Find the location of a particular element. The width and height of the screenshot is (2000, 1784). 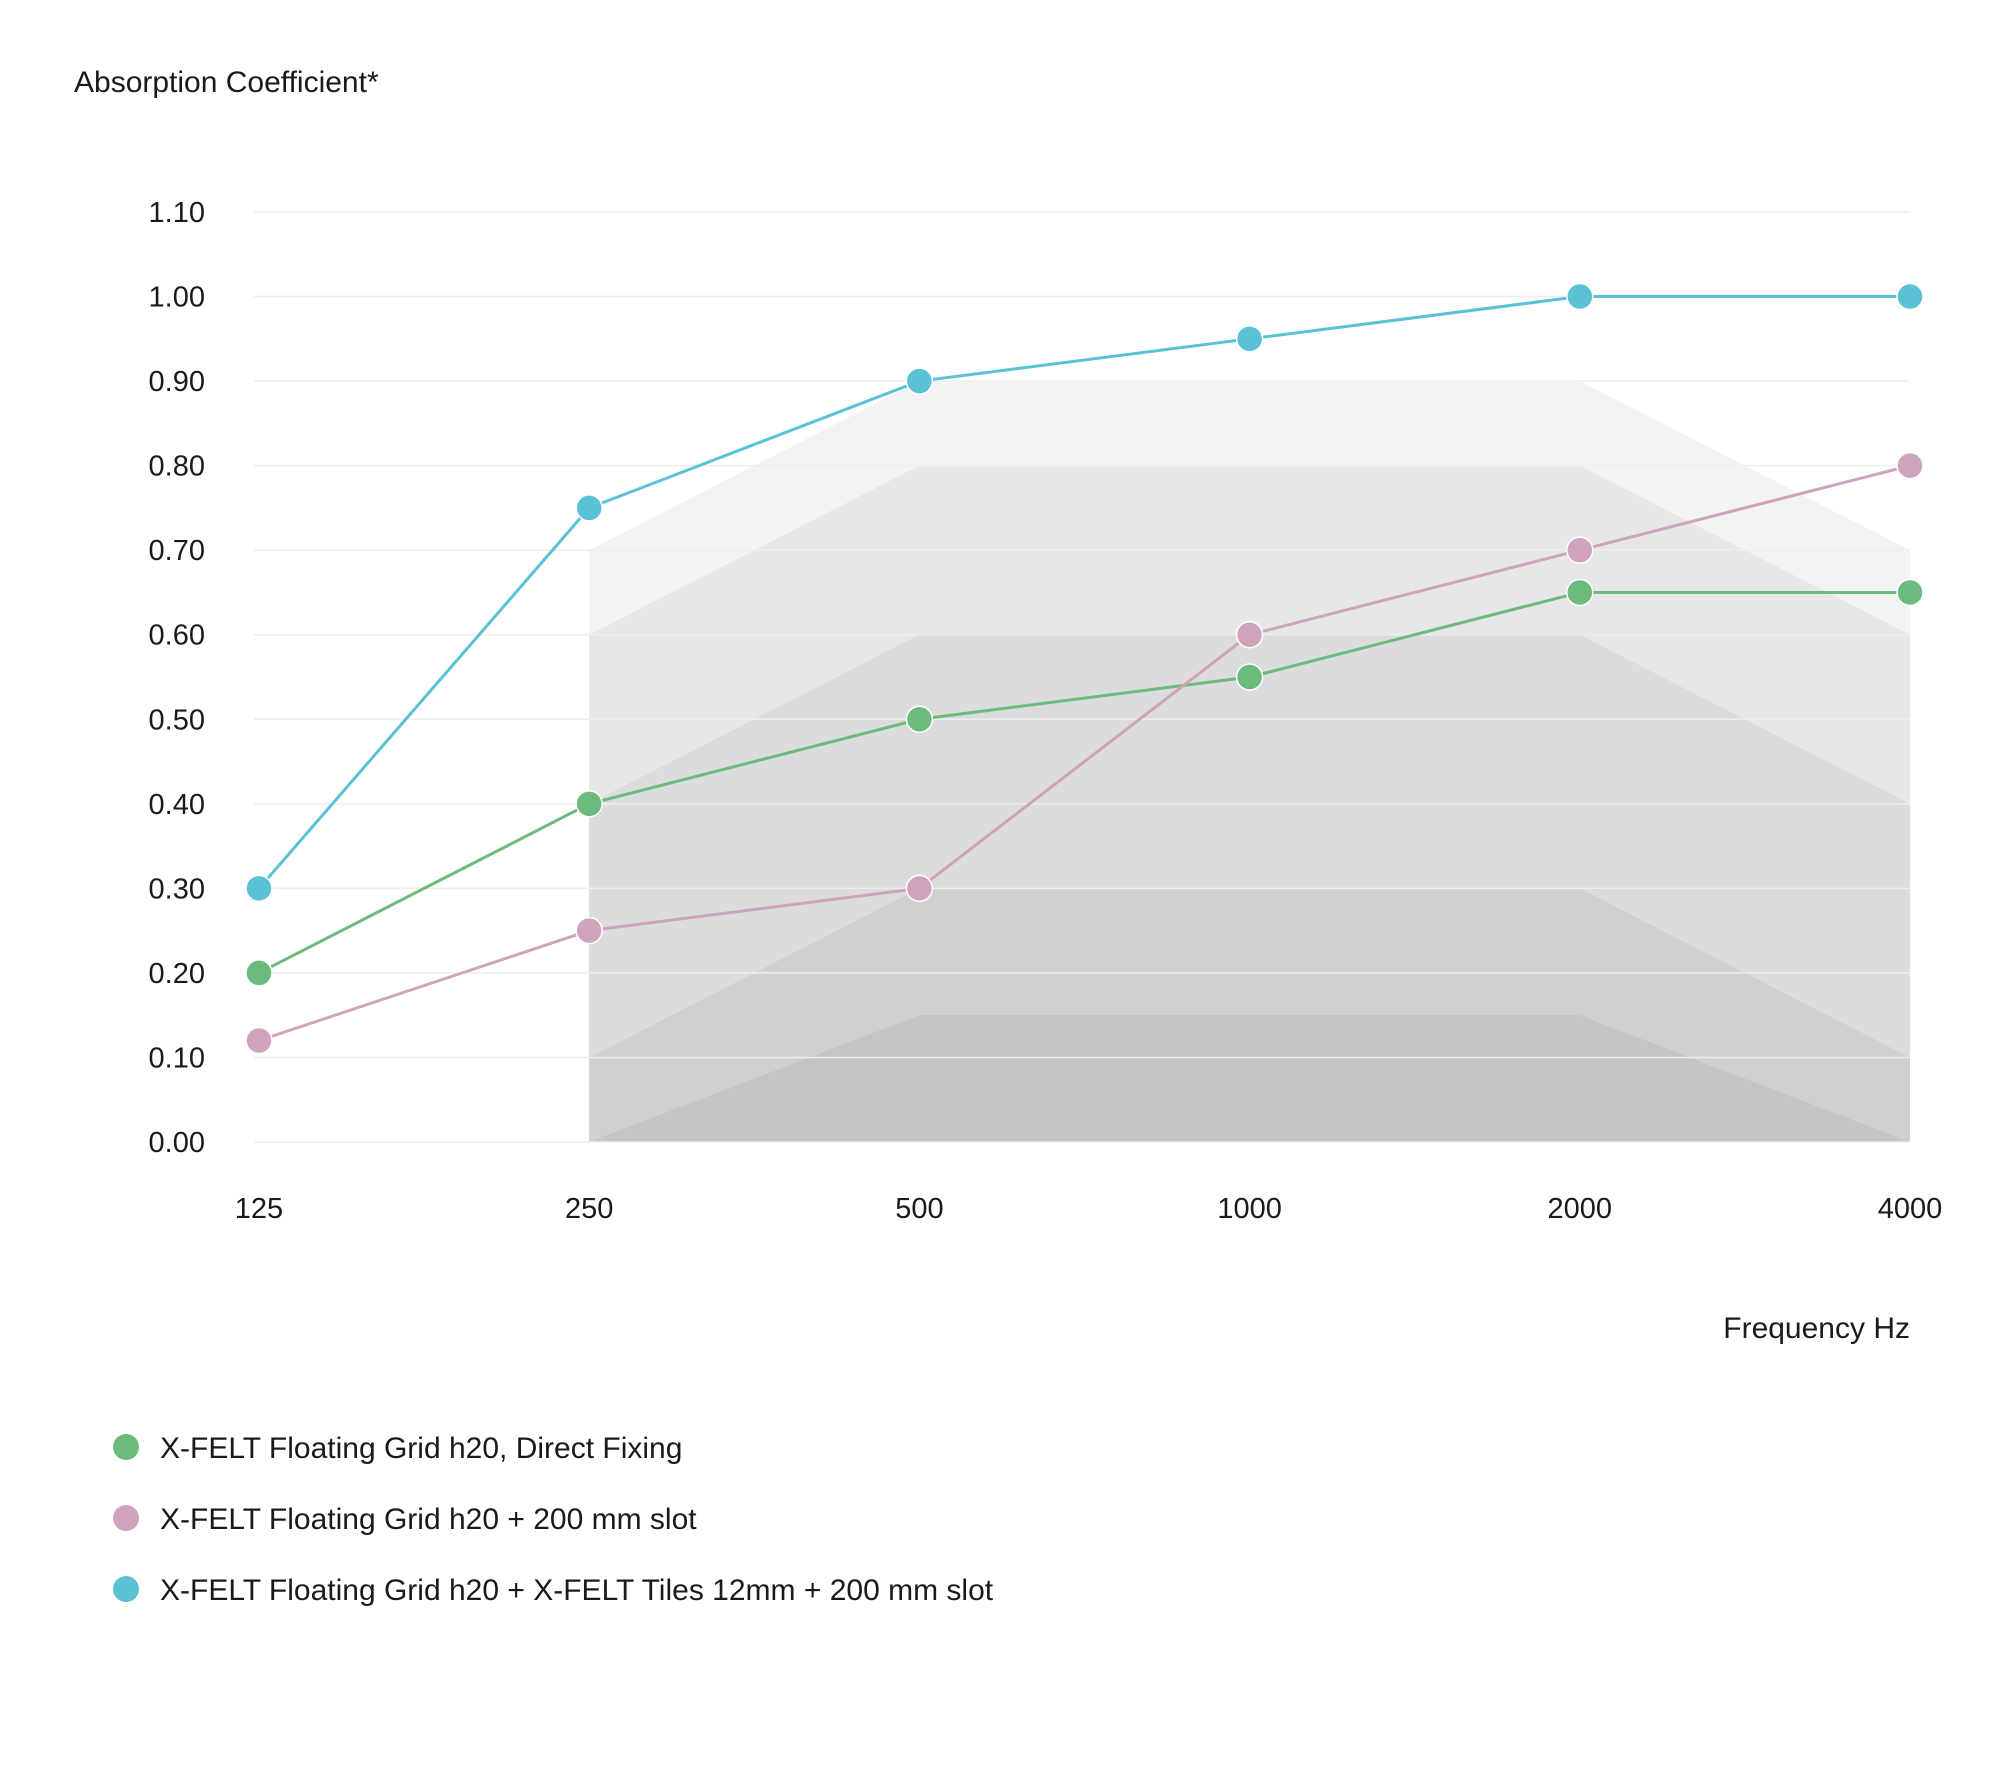

y-tick-label: 0.40 is located at coordinates (177, 805).